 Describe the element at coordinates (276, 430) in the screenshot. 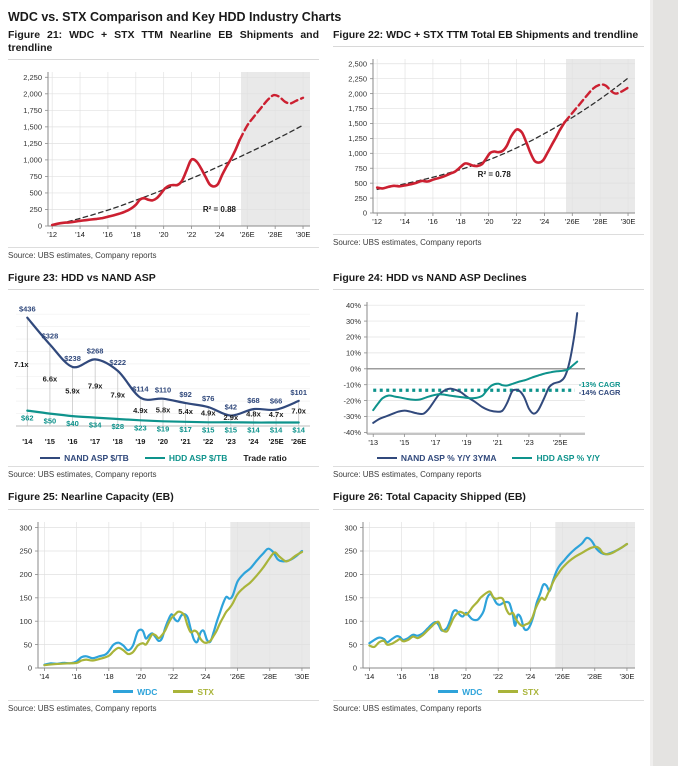

I see `svg-text: $14` at that location.